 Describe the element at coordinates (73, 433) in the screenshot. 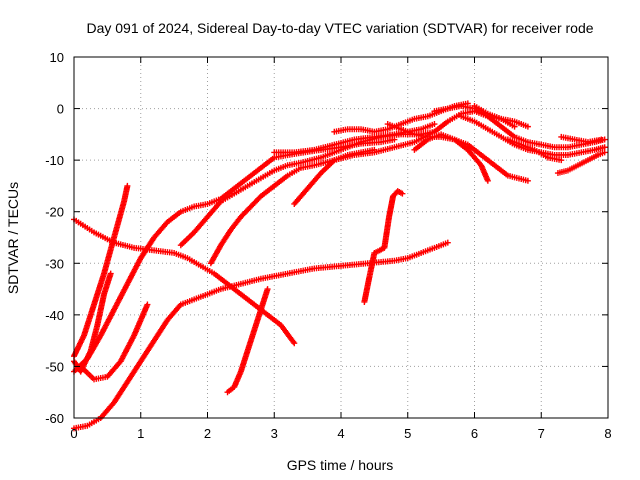

I see `x-tick-label: 0` at that location.